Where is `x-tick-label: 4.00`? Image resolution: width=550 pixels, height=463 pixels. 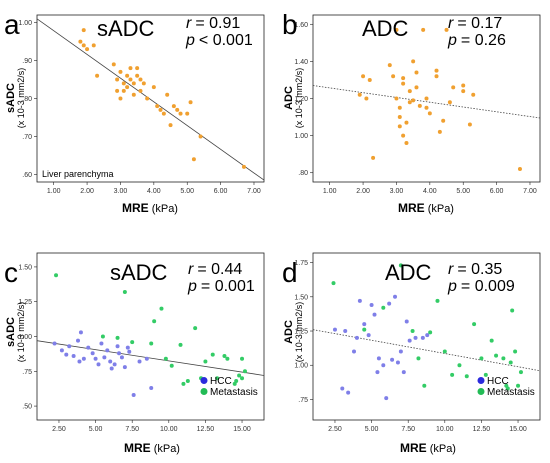 x-tick-label: 4.00 is located at coordinates (154, 191).